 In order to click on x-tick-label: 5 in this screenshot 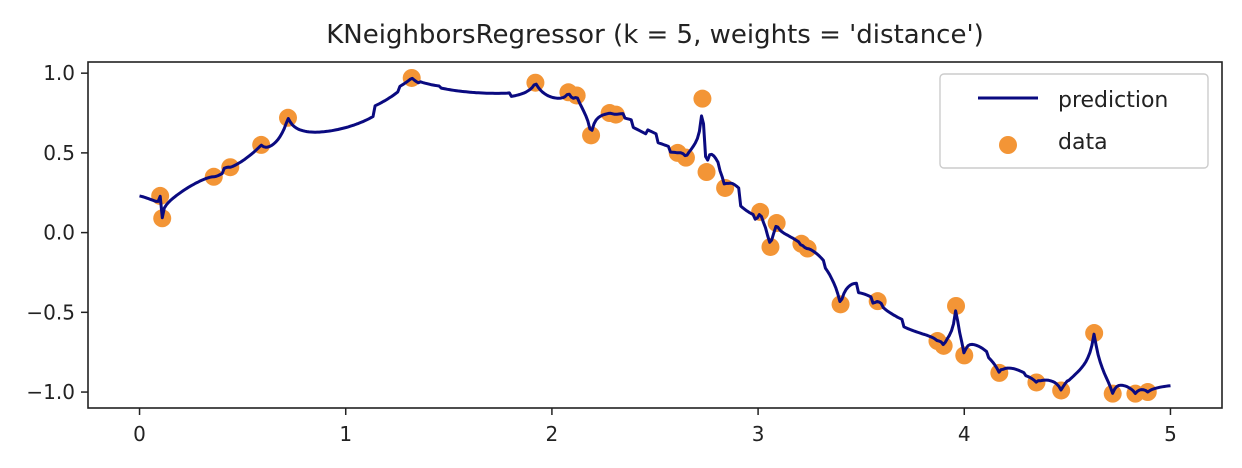, I will do `click(1170, 434)`.